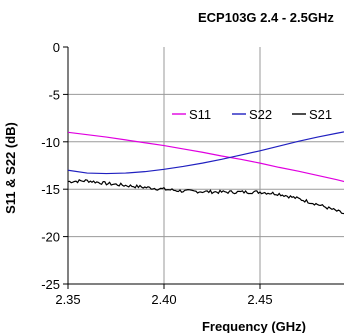 Image resolution: width=344 pixels, height=333 pixels. What do you see at coordinates (50, 142) in the screenshot?
I see `y-tick-label: -10` at bounding box center [50, 142].